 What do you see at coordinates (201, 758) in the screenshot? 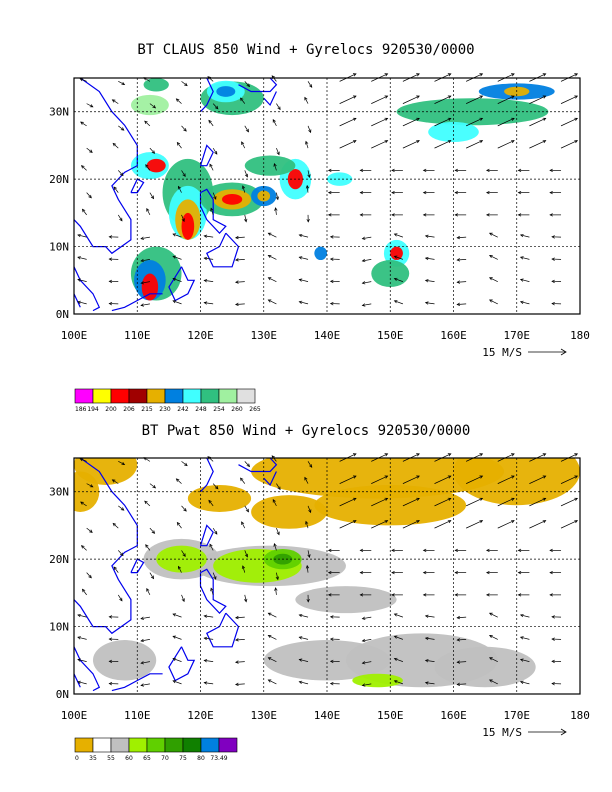
I see `colorbar-label-7: 80` at bounding box center [201, 758].